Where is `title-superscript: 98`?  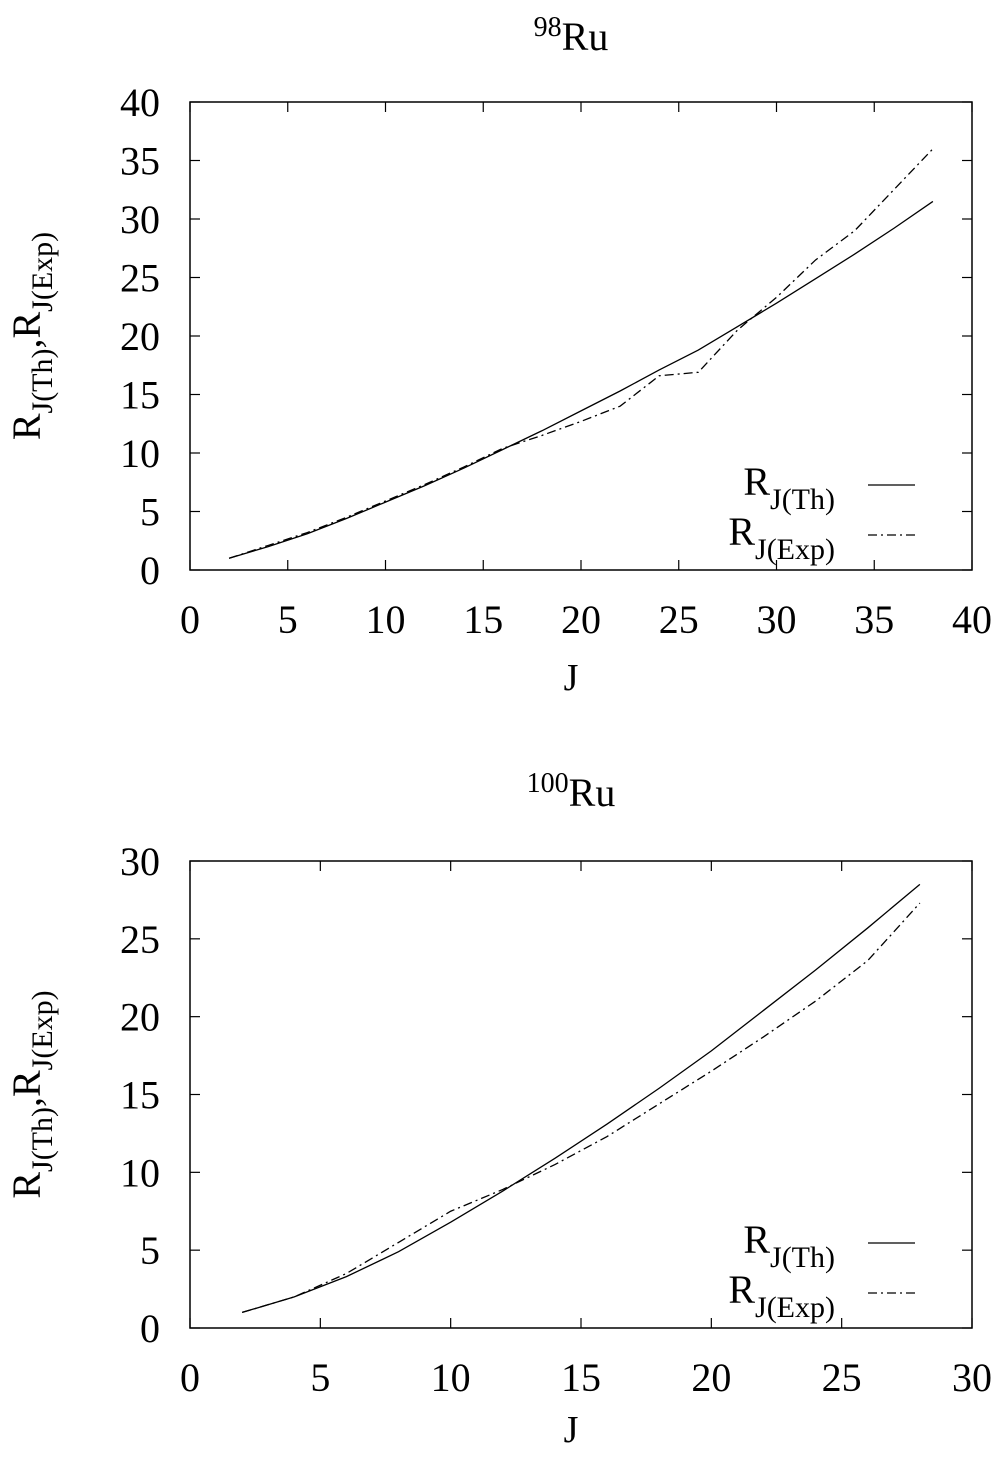
title-superscript: 98 is located at coordinates (548, 27).